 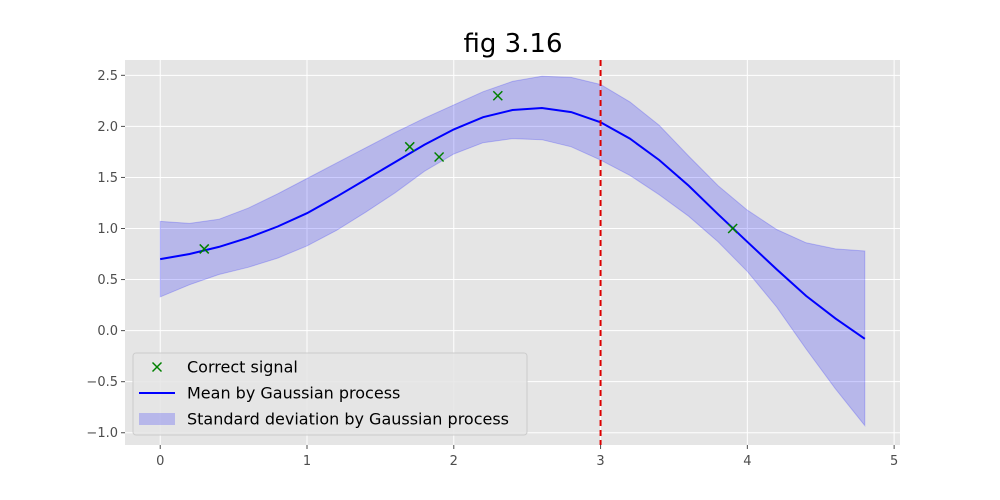 What do you see at coordinates (293, 393) in the screenshot?
I see `legend-label: Mean by Gaussian process` at bounding box center [293, 393].